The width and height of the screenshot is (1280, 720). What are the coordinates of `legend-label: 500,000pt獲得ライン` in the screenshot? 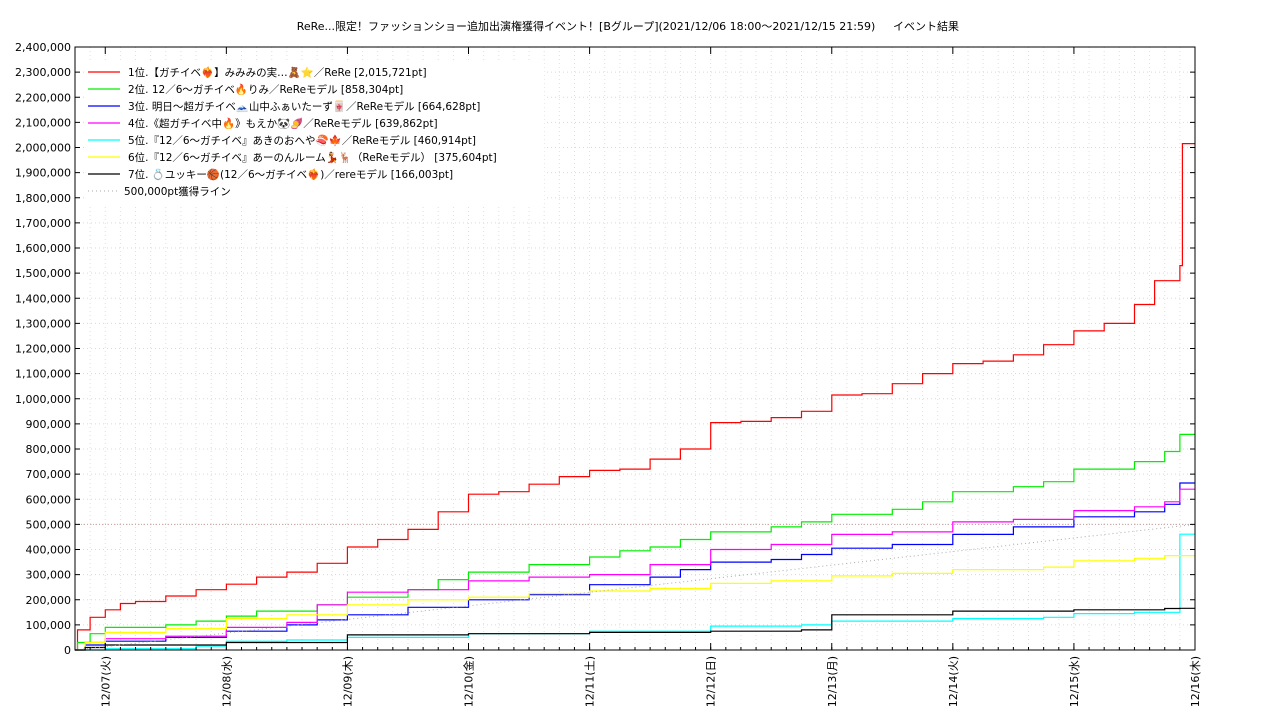 It's located at (177, 191).